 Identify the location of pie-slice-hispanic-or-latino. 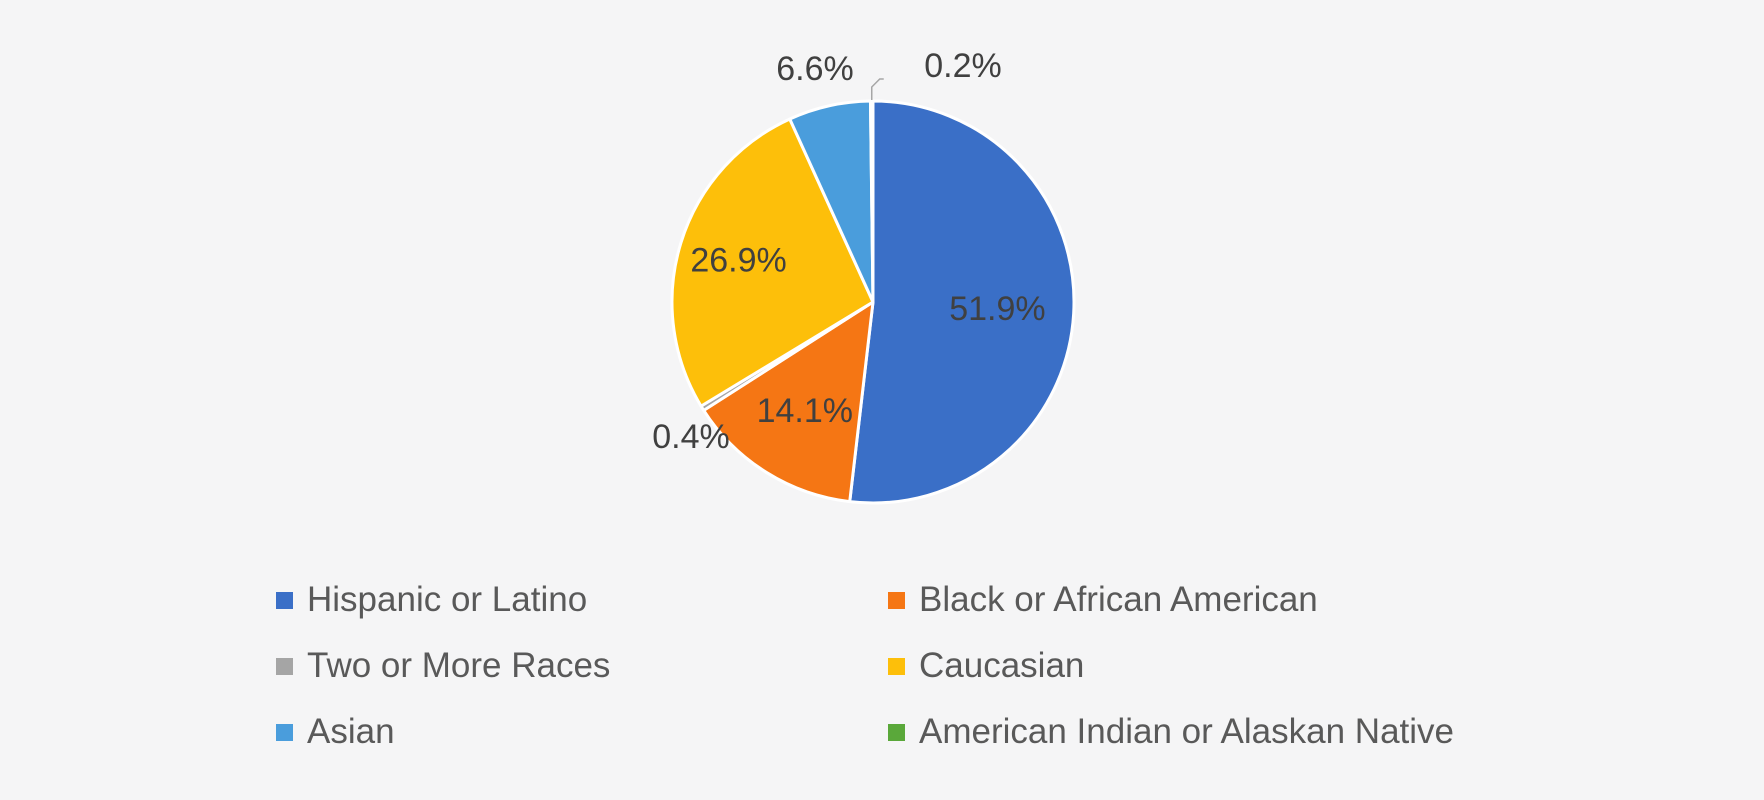
(962, 302).